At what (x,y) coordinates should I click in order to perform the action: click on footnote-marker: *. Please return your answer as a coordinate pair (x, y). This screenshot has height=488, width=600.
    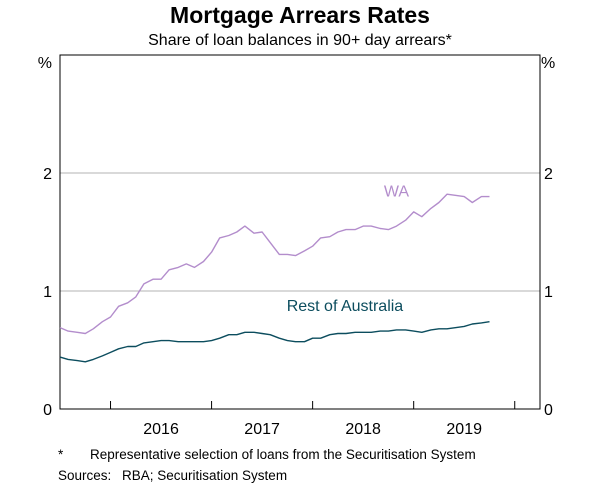
    Looking at the image, I should click on (61, 454).